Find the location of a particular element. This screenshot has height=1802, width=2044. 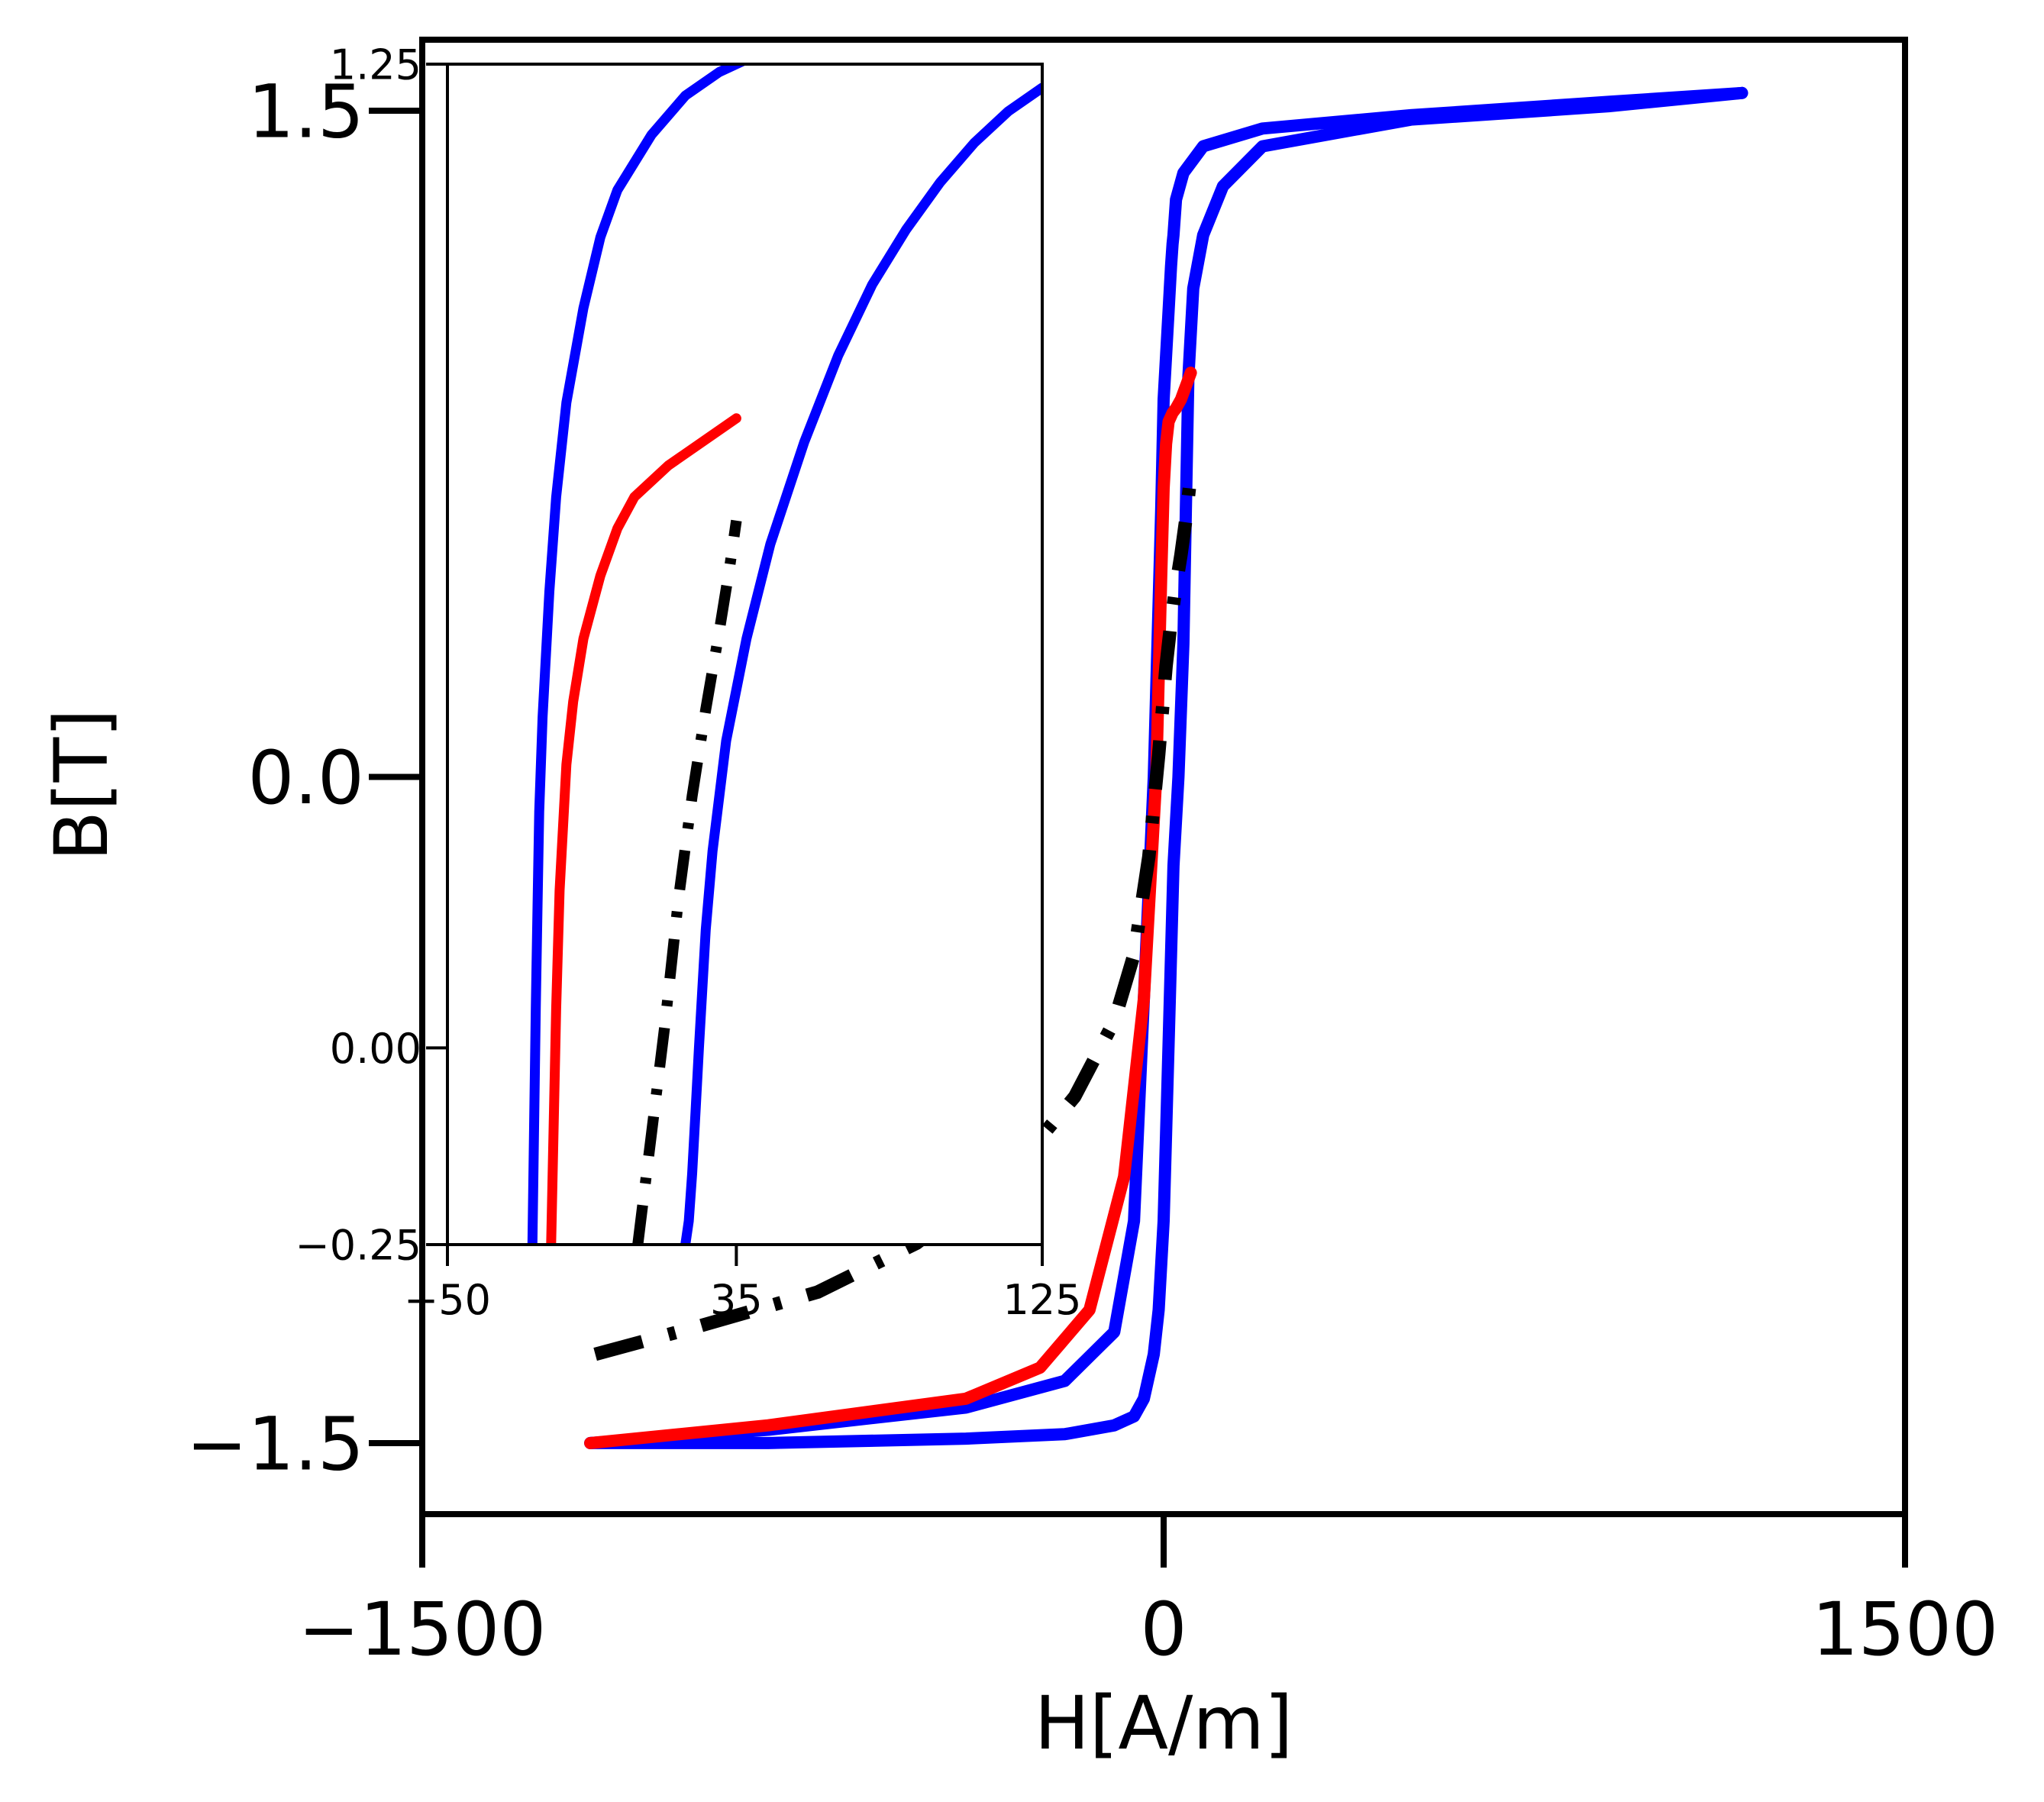

main-y-ticks: −1.5 0.0 1.5 is located at coordinates (304, 778).